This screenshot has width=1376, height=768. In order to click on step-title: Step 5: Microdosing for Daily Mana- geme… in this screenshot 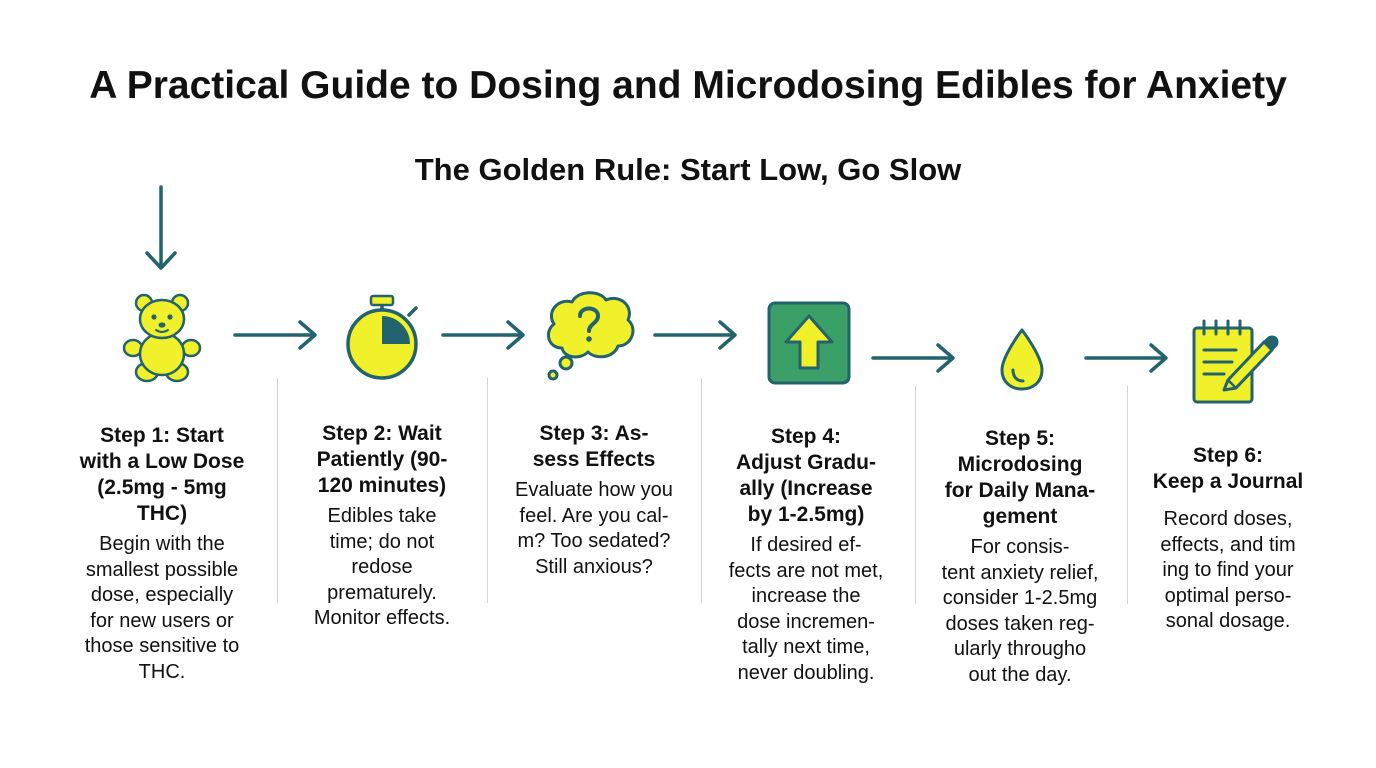, I will do `click(1020, 477)`.